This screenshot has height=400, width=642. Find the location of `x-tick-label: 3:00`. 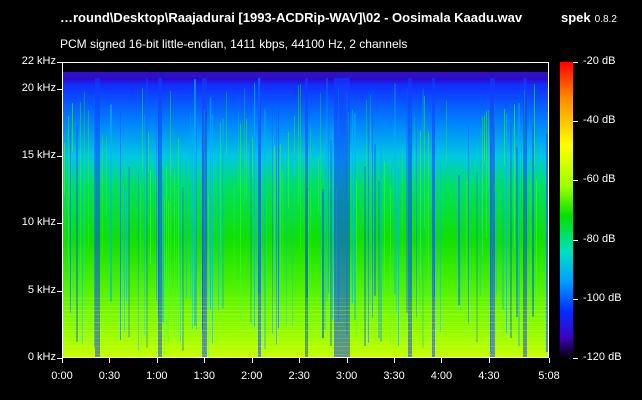

x-tick-label: 3:00 is located at coordinates (346, 376).